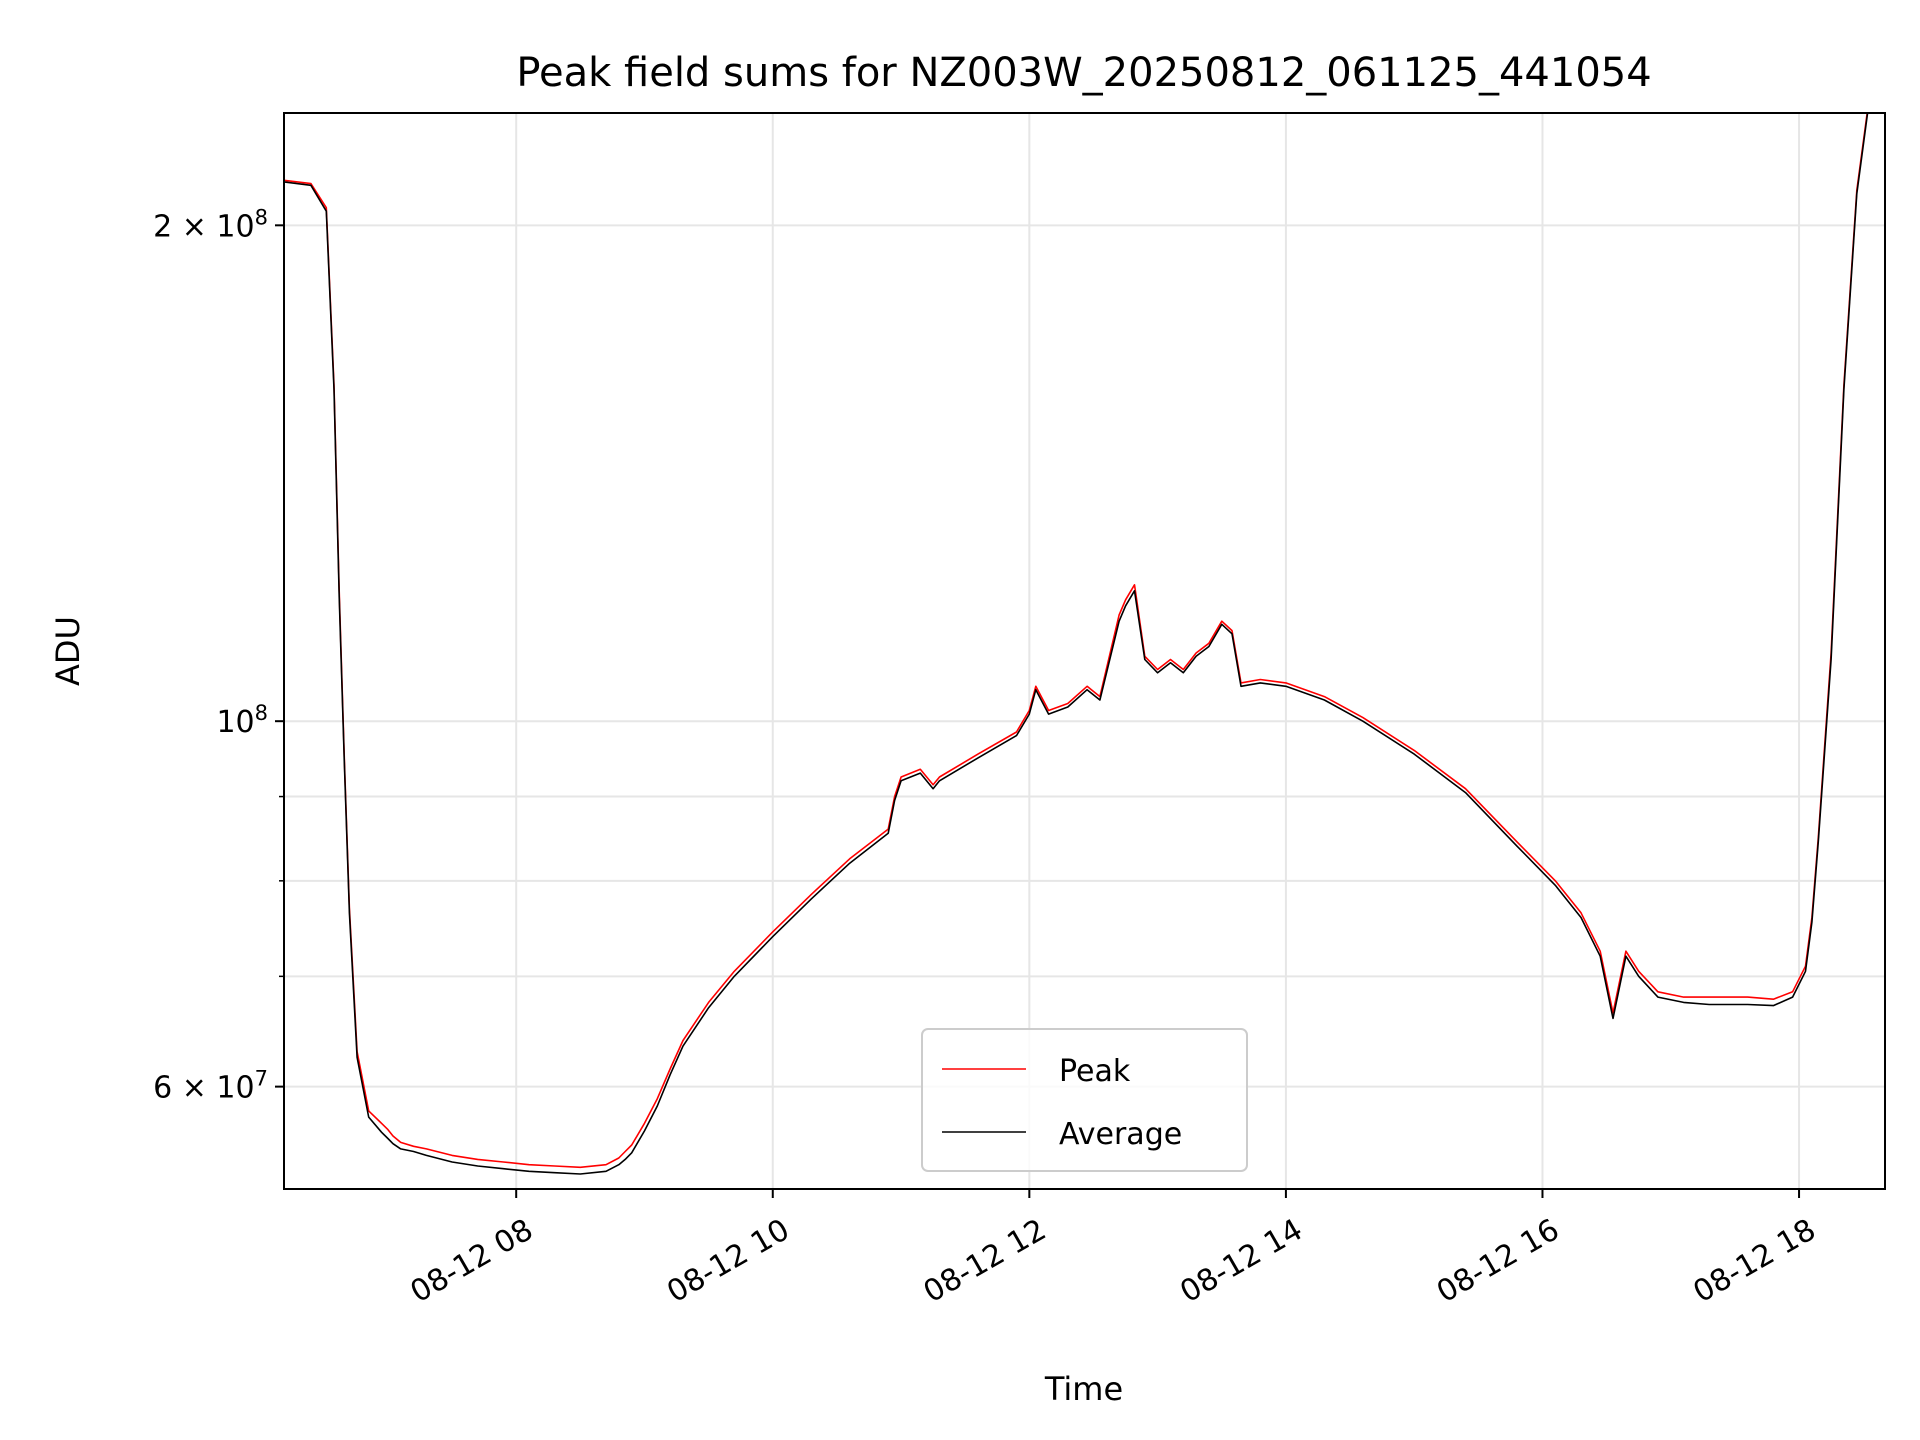 The image size is (1920, 1440). Describe the element at coordinates (1083, 1389) in the screenshot. I see `x-axis-label: Time` at that location.